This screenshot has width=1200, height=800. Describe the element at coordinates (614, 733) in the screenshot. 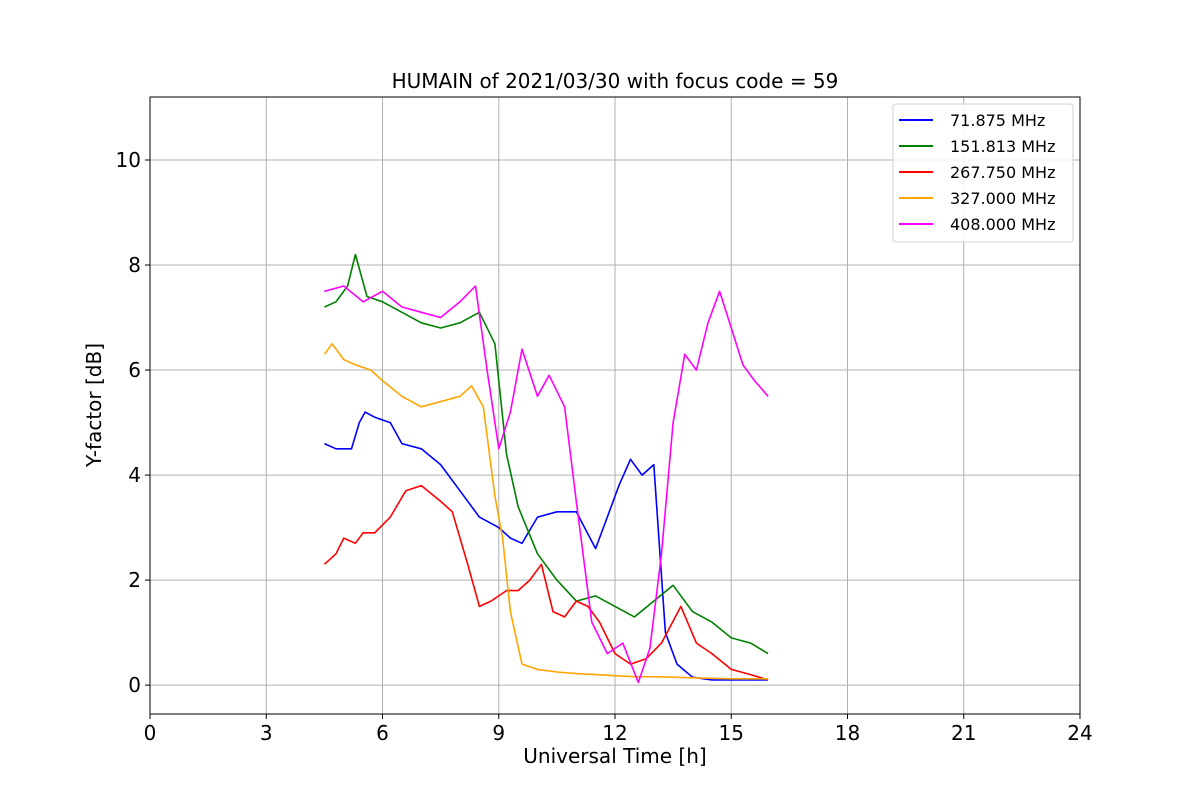

I see `x-tick-label: 12` at that location.